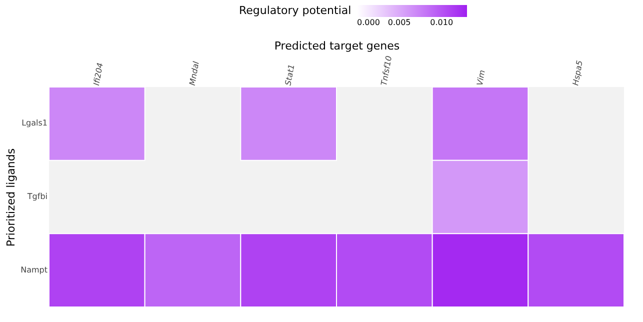  Describe the element at coordinates (98, 74) in the screenshot. I see `x-tick-label: Ifi204` at that location.